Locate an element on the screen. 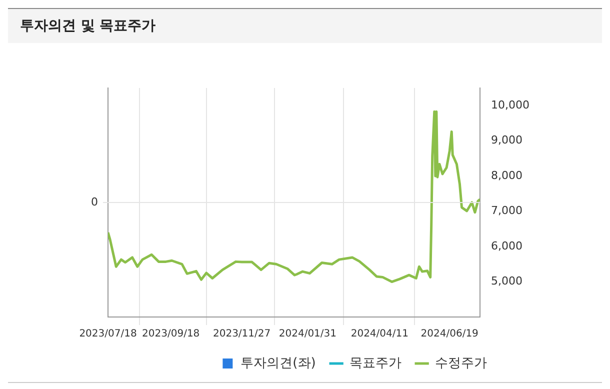 This screenshot has width=610, height=389. y2-tick-label: 7,000 is located at coordinates (506, 211).